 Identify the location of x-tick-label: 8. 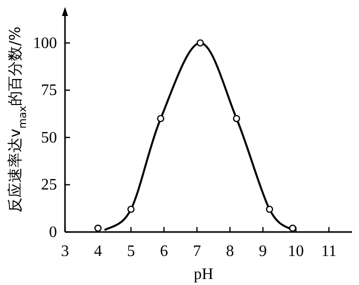
(230, 251).